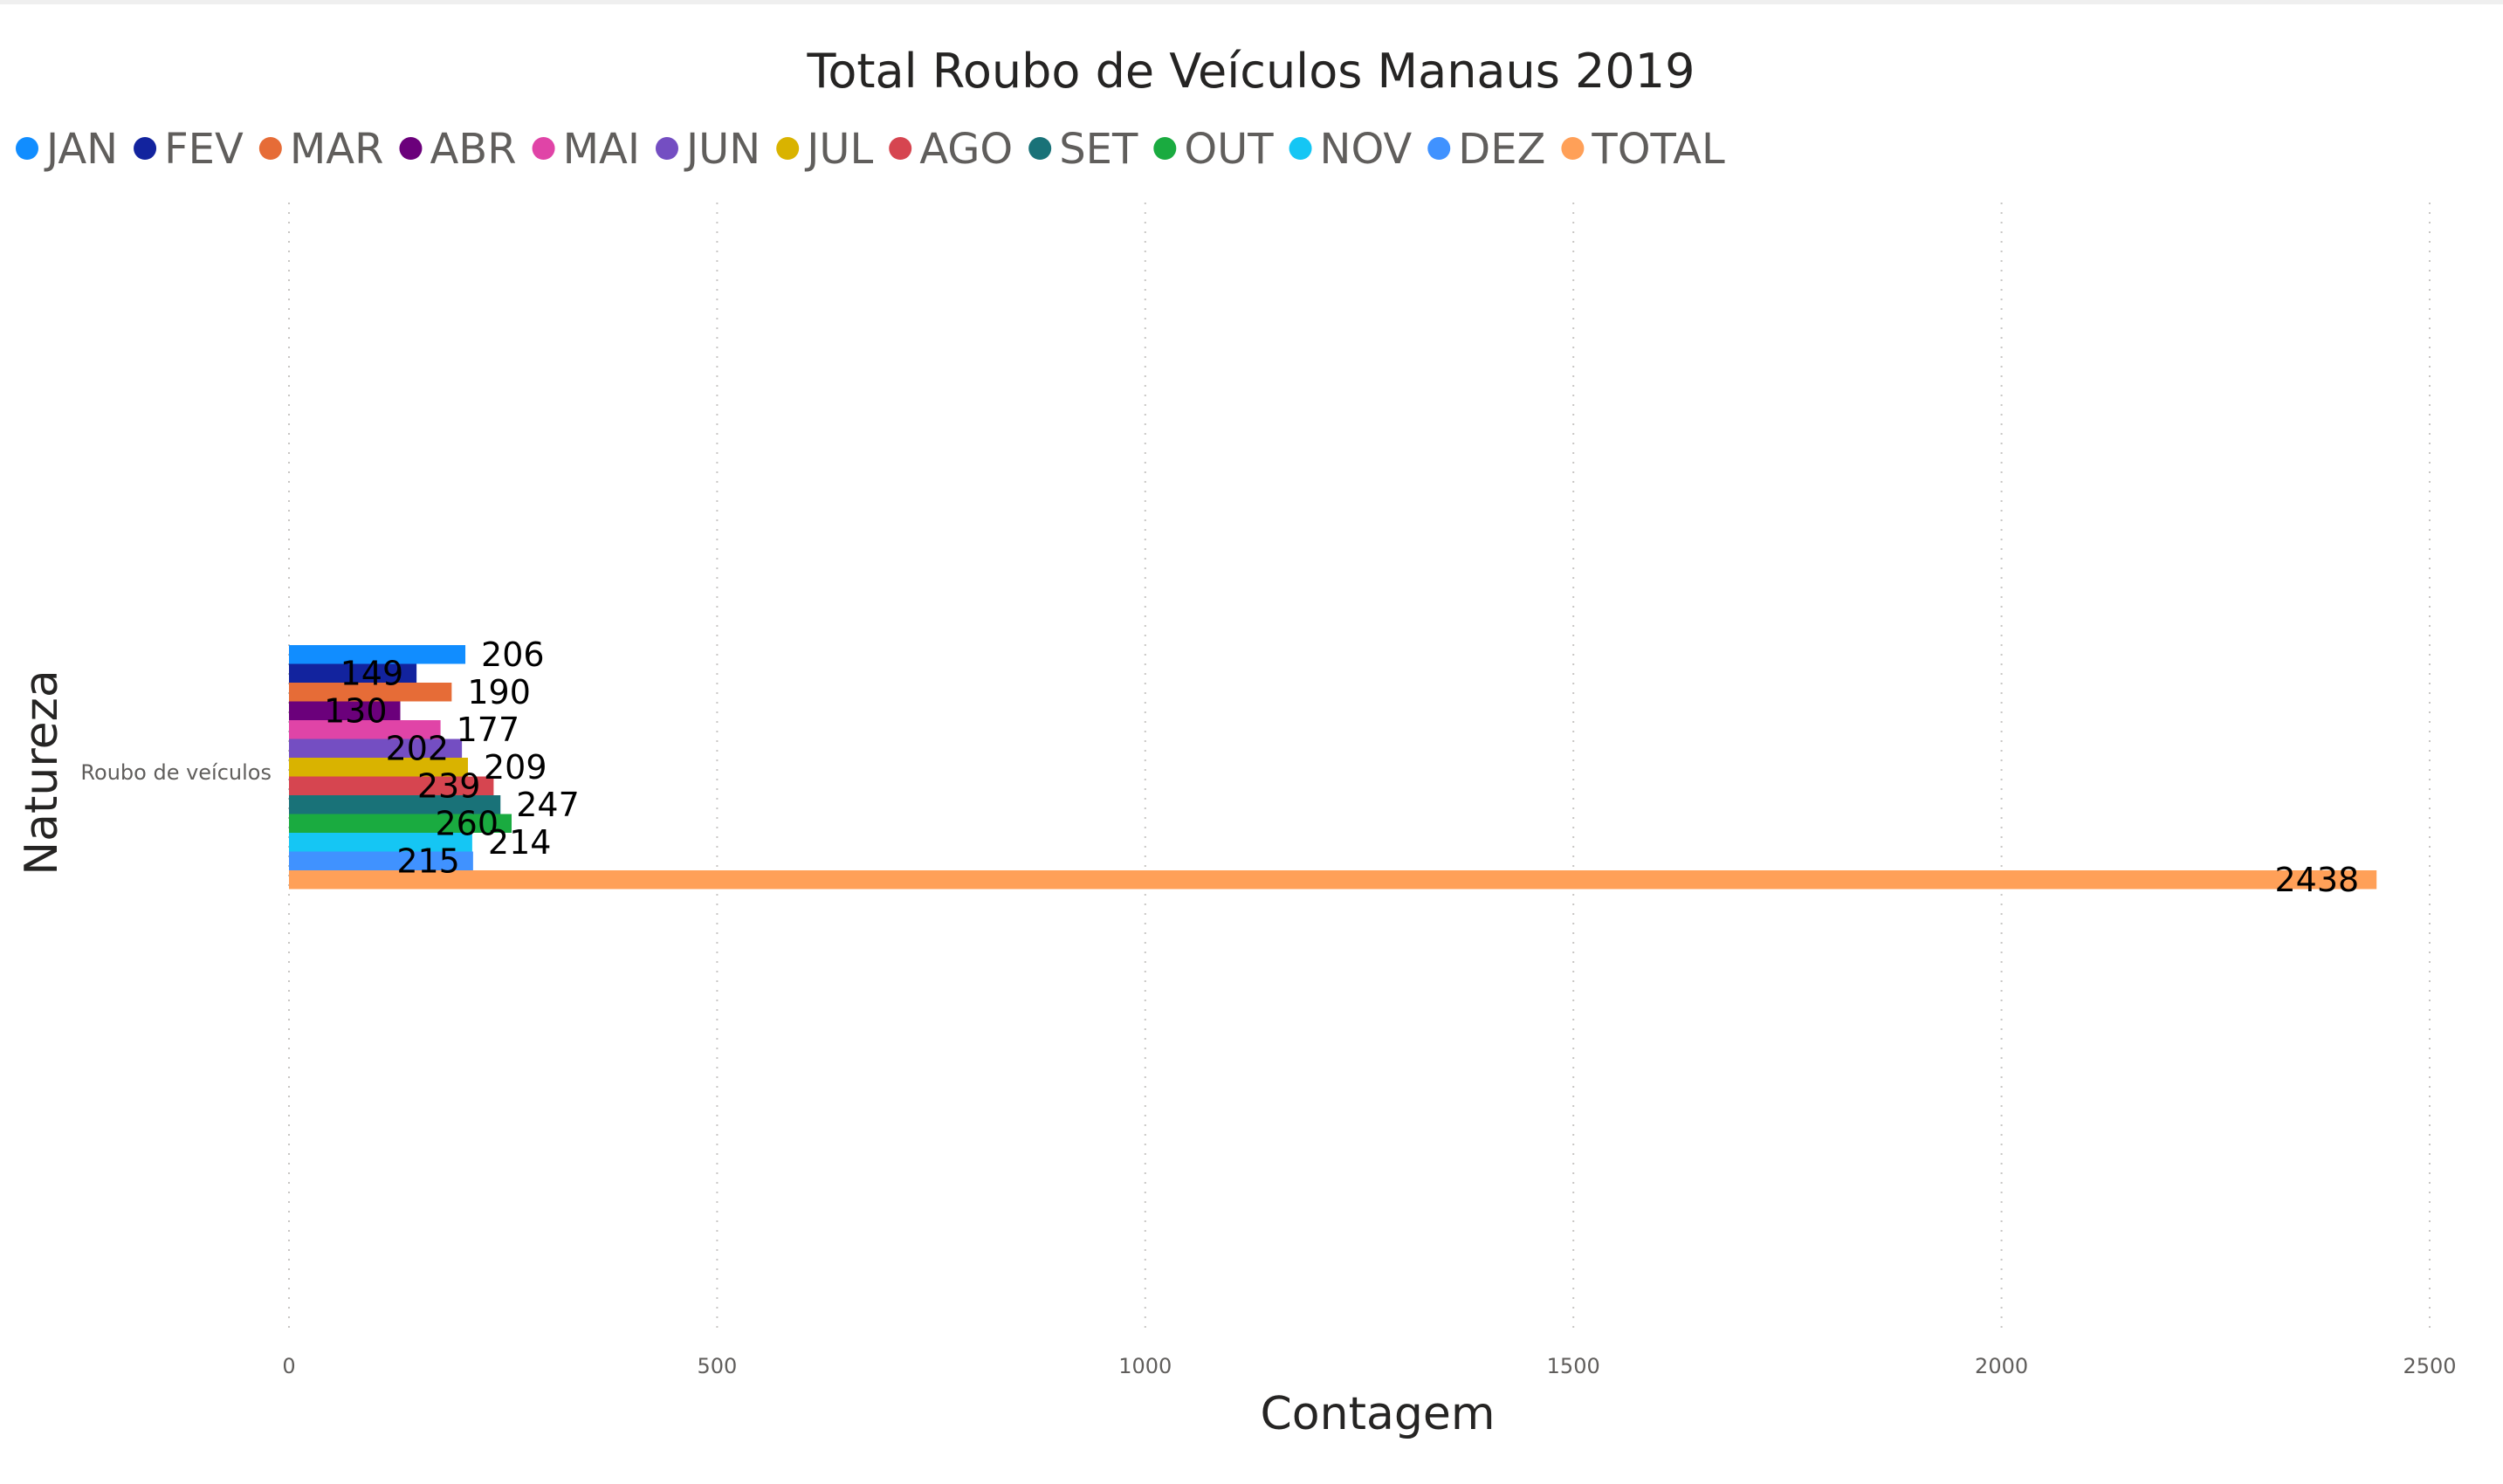 The image size is (2503, 1484). I want to click on data-label: 214, so click(520, 843).